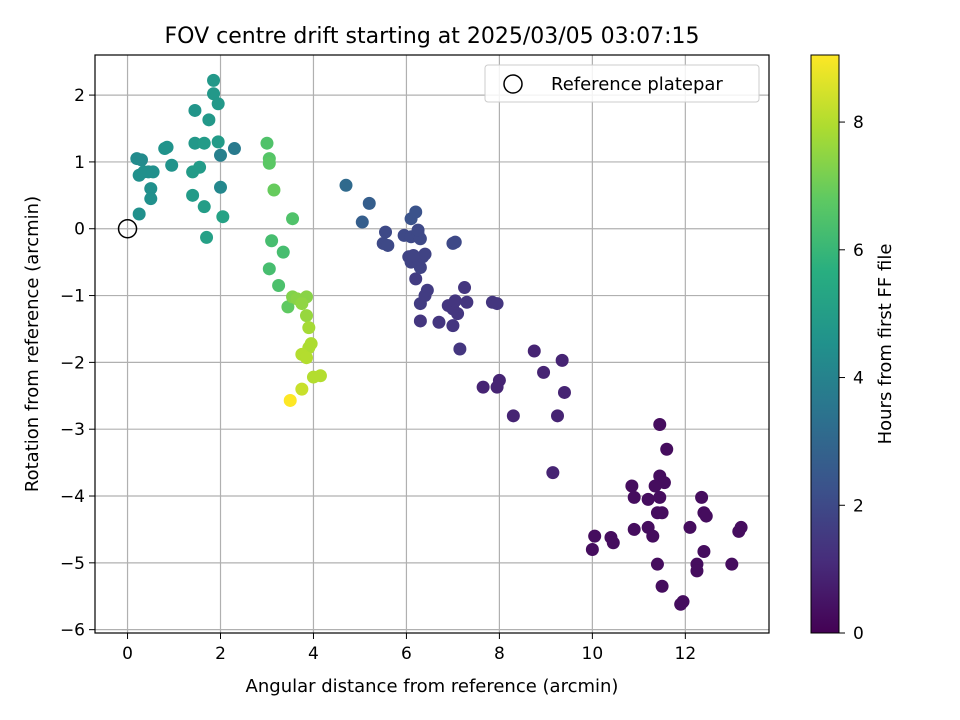  Describe the element at coordinates (858, 634) in the screenshot. I see `colorbar-tick-label: 0` at that location.